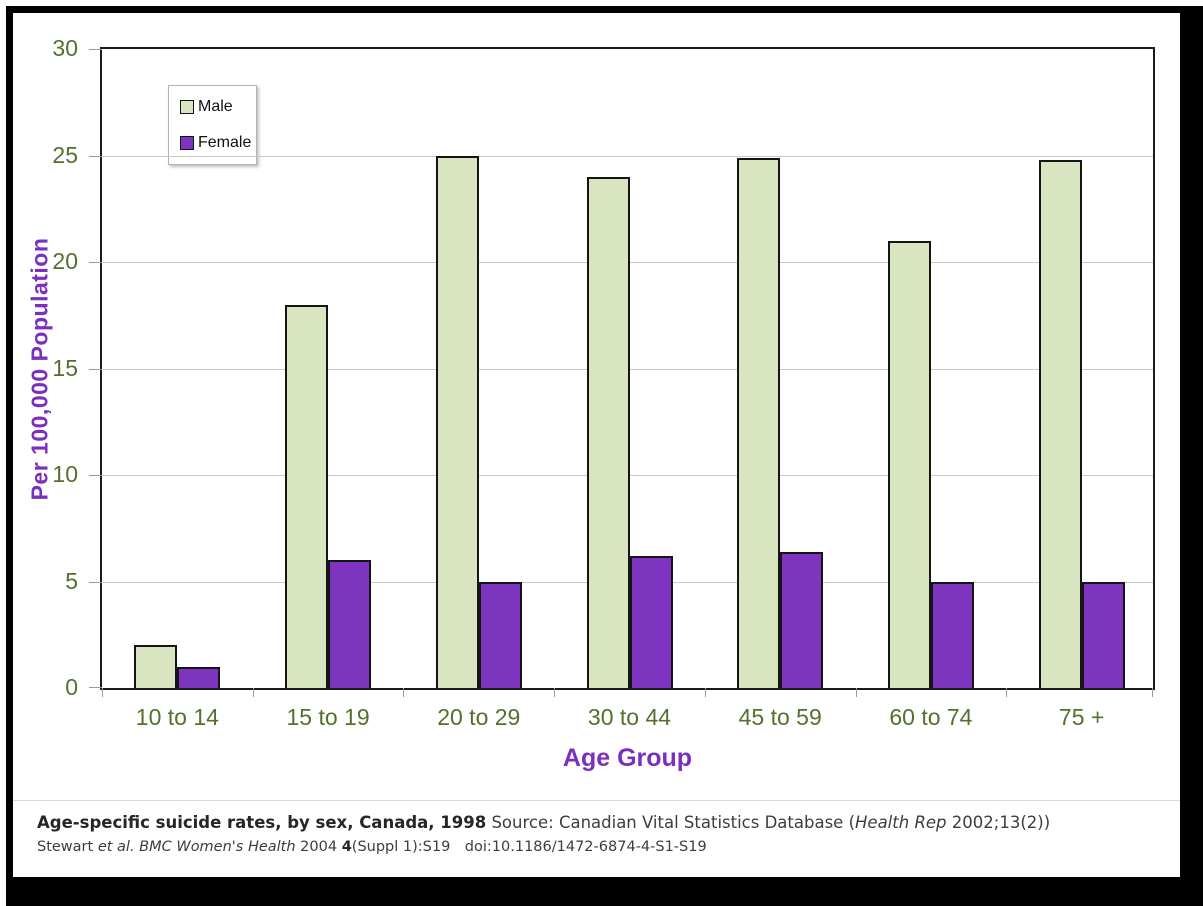 This screenshot has height=906, width=1203. Describe the element at coordinates (627, 758) in the screenshot. I see `x-axis-title: Age Group` at that location.